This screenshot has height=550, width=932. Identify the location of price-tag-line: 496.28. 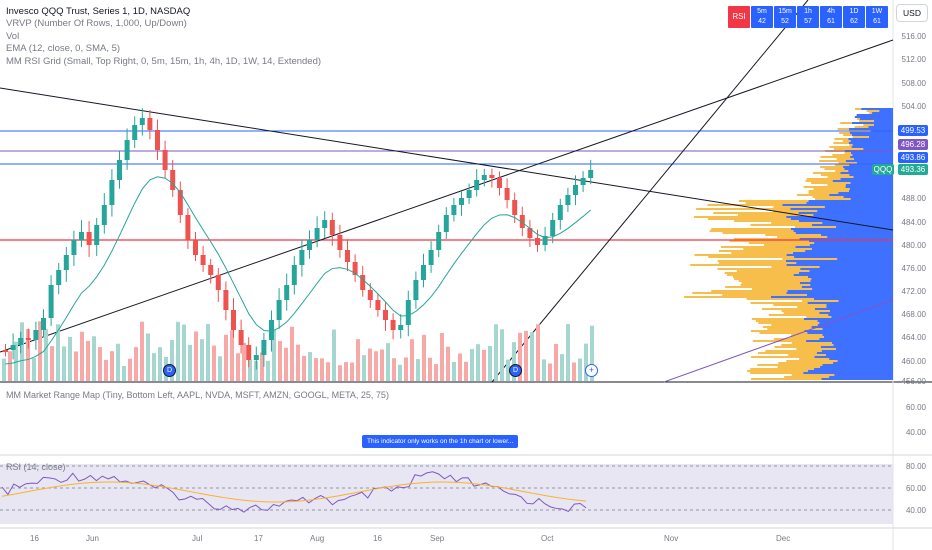
(913, 144).